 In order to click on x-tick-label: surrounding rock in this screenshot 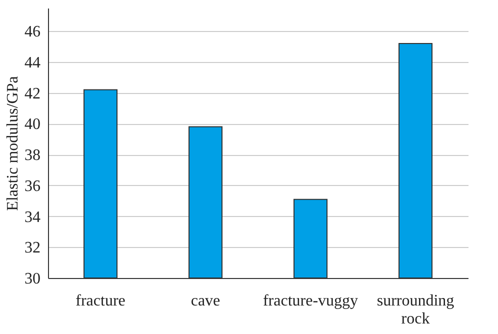, I will do `click(415, 310)`.